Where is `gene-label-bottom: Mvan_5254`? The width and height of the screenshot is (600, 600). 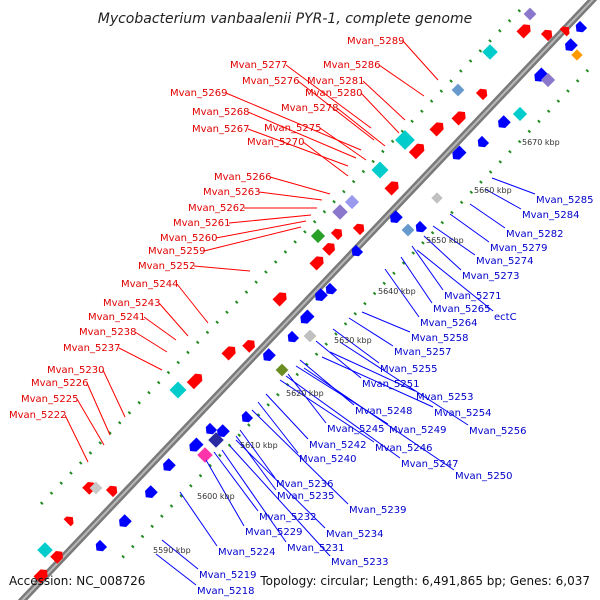 gene-label-bottom: Mvan_5254 is located at coordinates (462, 413).